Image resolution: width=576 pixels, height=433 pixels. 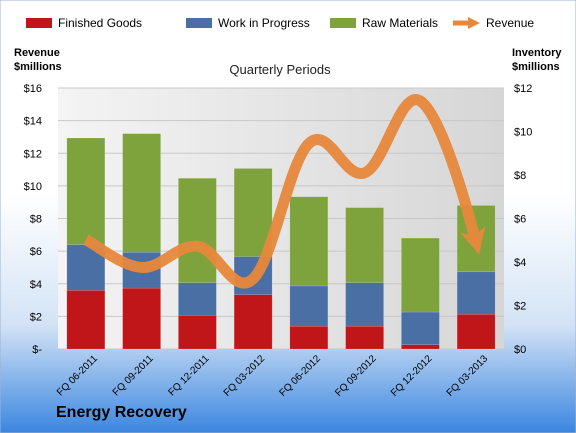 I want to click on right-axis-ticks: $0 $2 $4 $6 $8 $10 $12, so click(x=523, y=219).